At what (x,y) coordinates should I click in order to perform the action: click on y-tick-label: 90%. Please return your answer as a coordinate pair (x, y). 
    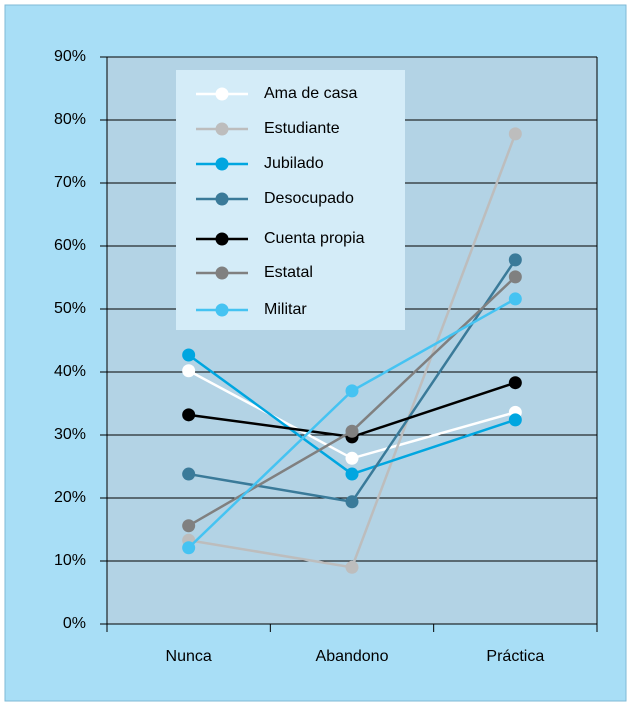
    Looking at the image, I should click on (70, 56).